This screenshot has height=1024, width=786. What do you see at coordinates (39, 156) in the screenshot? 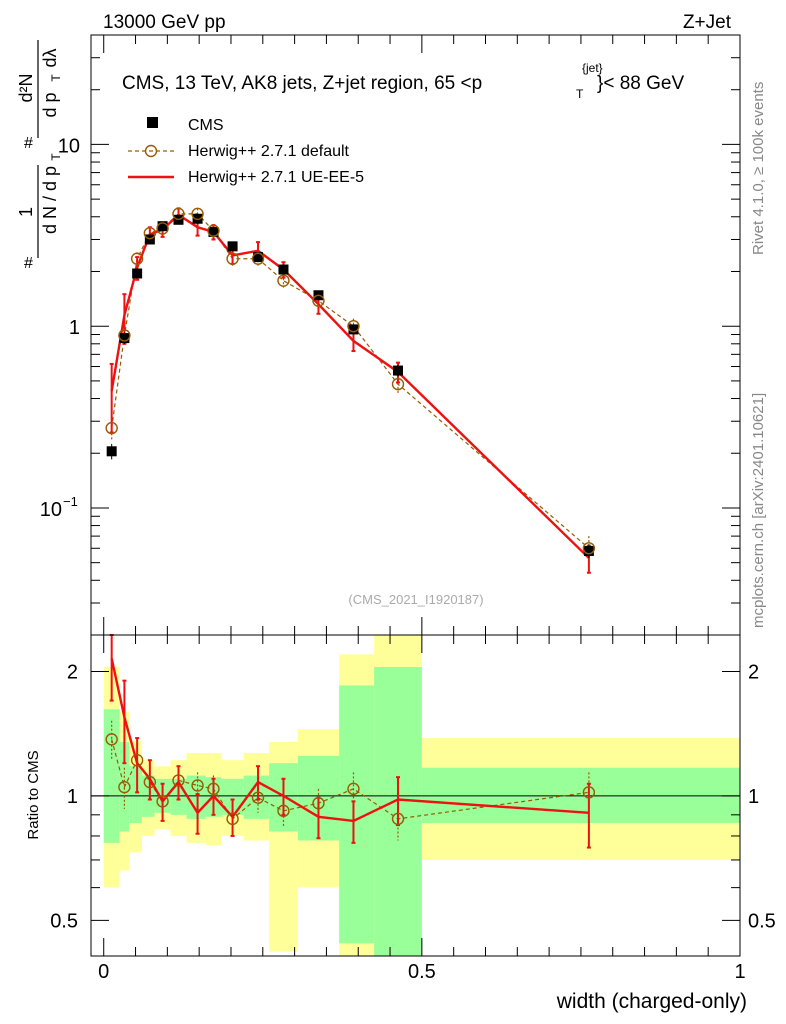
I see `main-ylabel: # 1 d N / d p T # d²N d p T dλ` at bounding box center [39, 156].